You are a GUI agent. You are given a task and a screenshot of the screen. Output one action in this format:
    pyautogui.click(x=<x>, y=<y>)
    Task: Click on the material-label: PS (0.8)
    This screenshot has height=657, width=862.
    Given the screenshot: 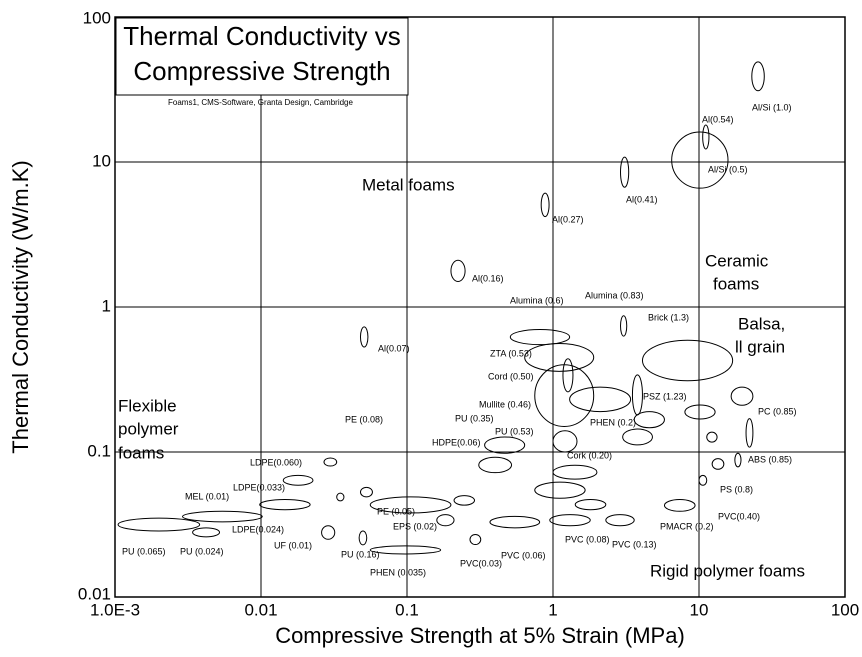 What is the action you would take?
    pyautogui.click(x=736, y=489)
    